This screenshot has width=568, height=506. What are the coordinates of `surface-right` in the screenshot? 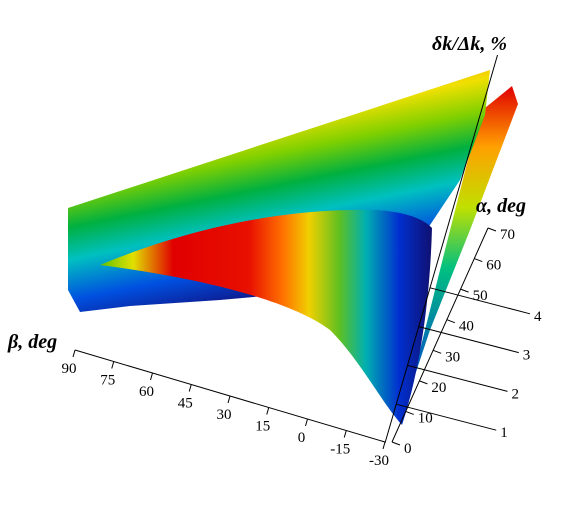 It's located at (464, 238).